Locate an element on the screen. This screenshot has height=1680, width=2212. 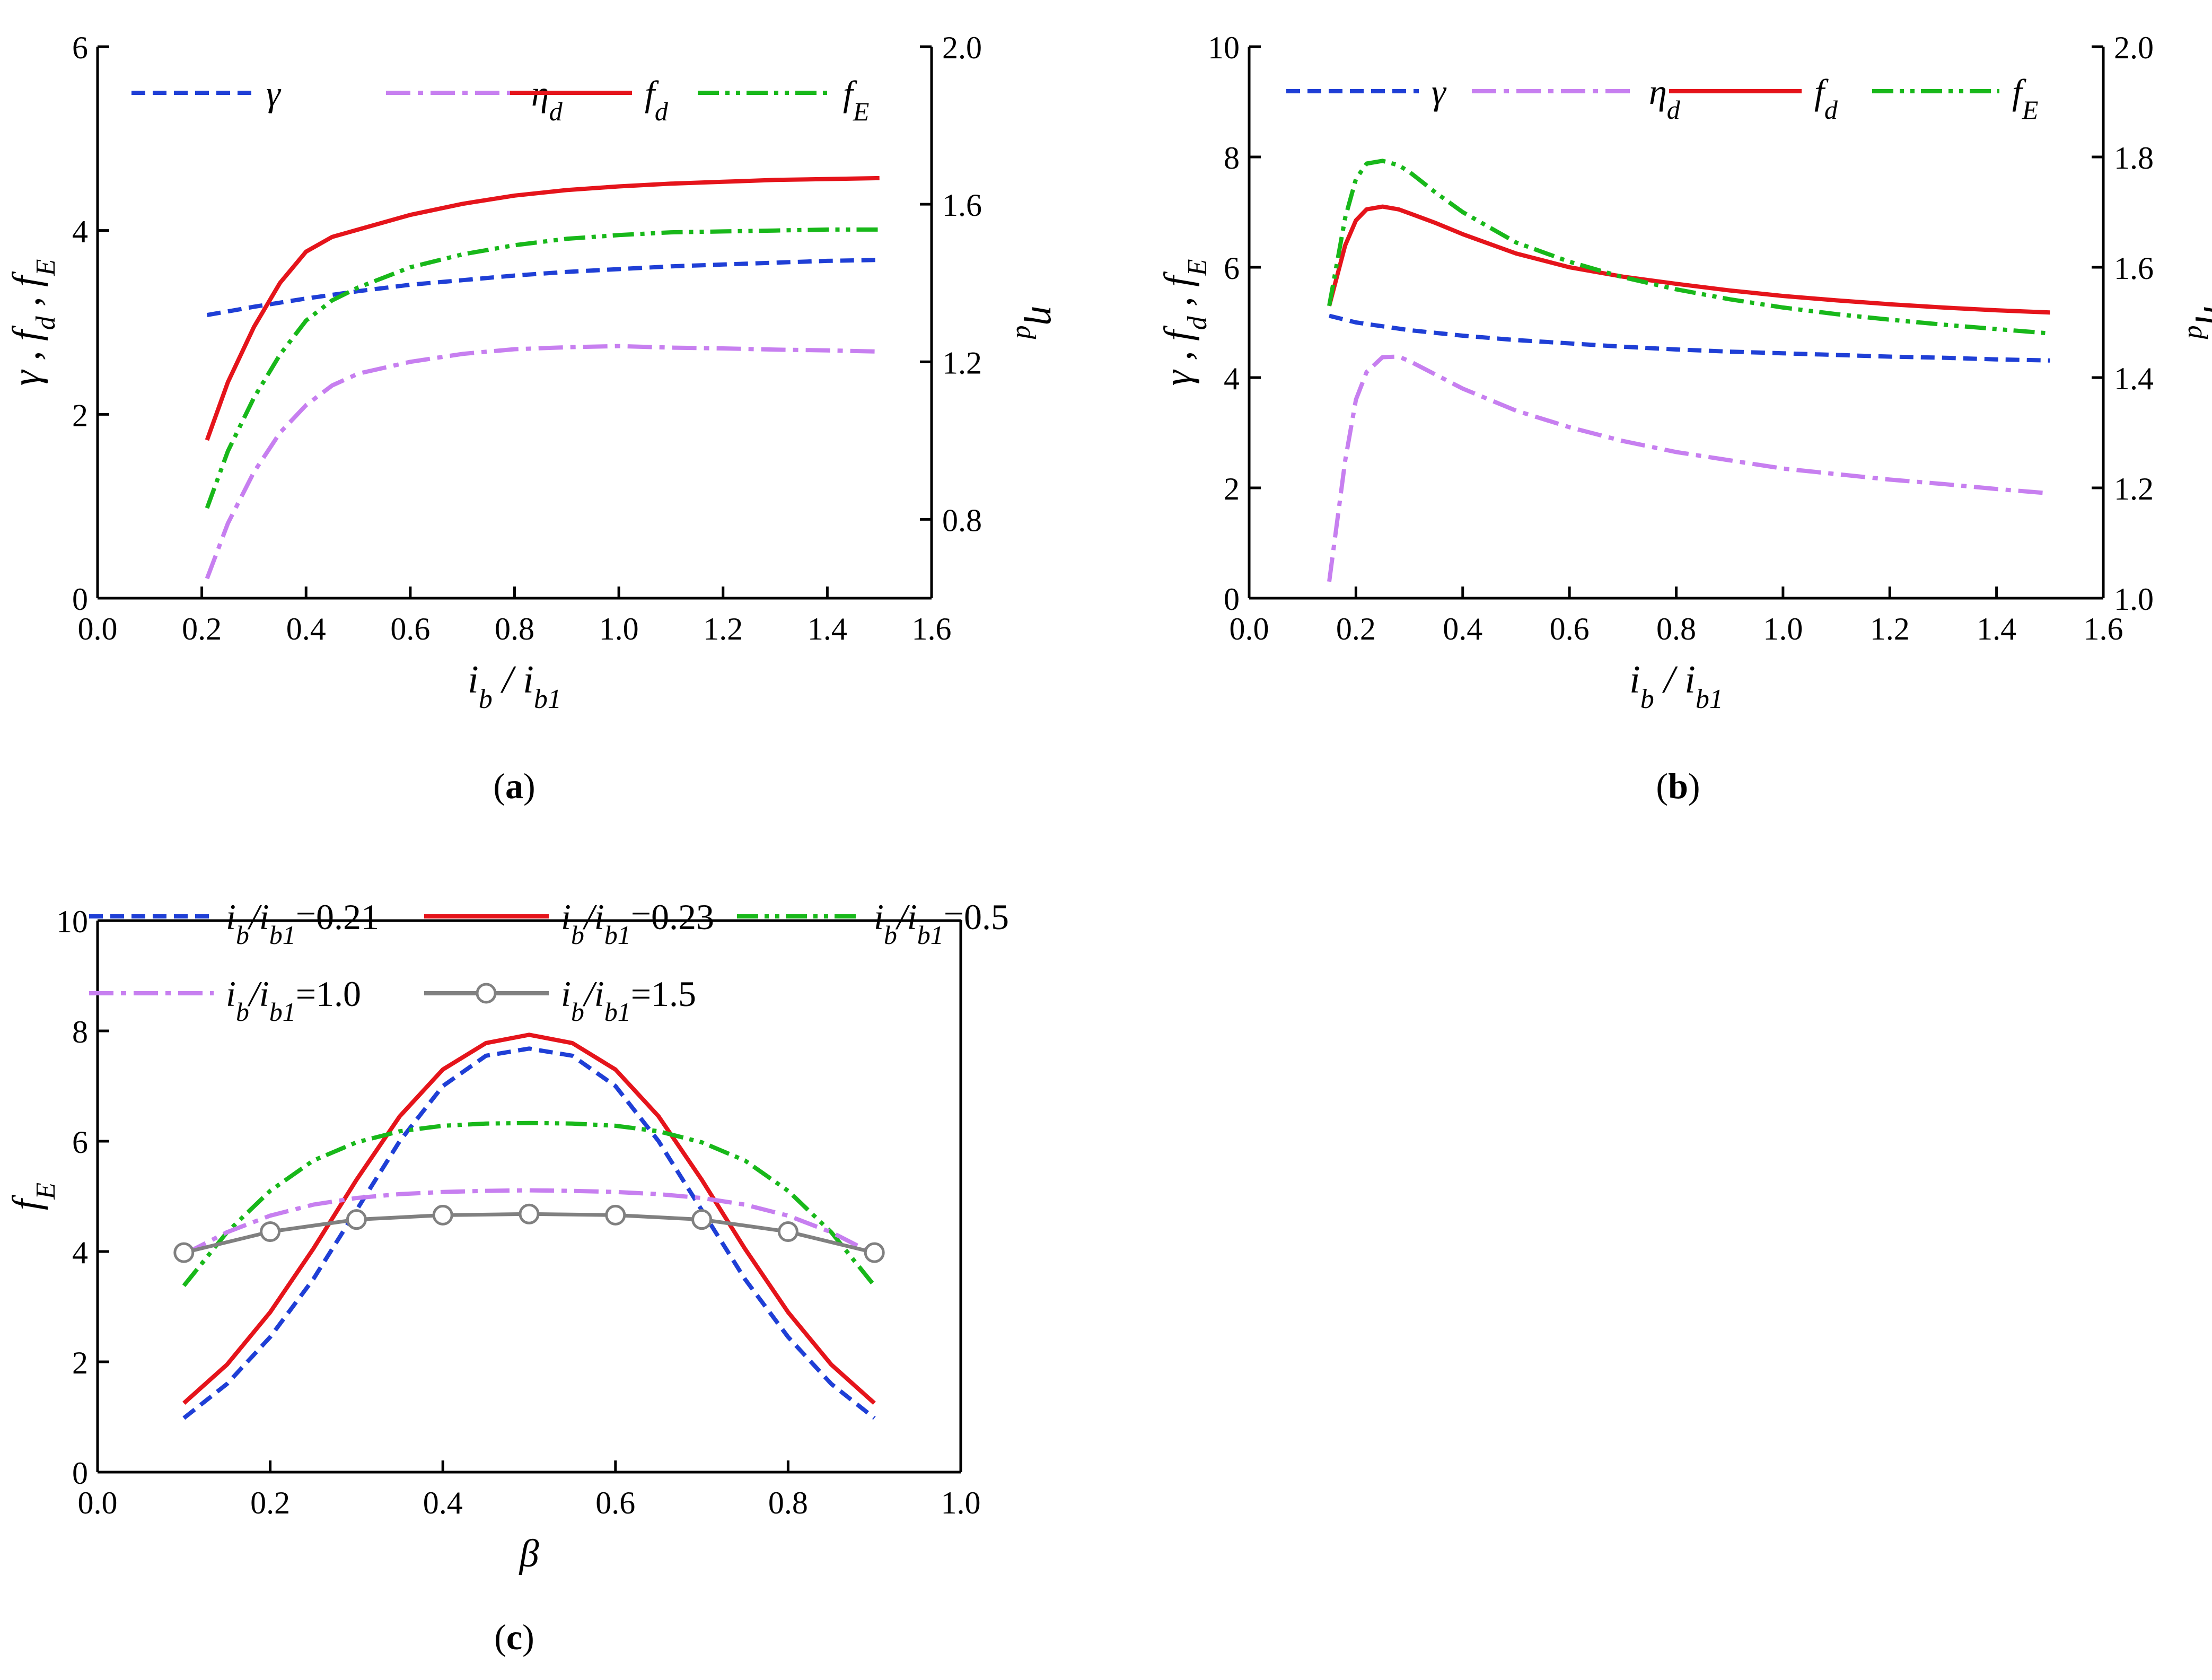
panel-caption: (c) is located at coordinates (514, 1637).